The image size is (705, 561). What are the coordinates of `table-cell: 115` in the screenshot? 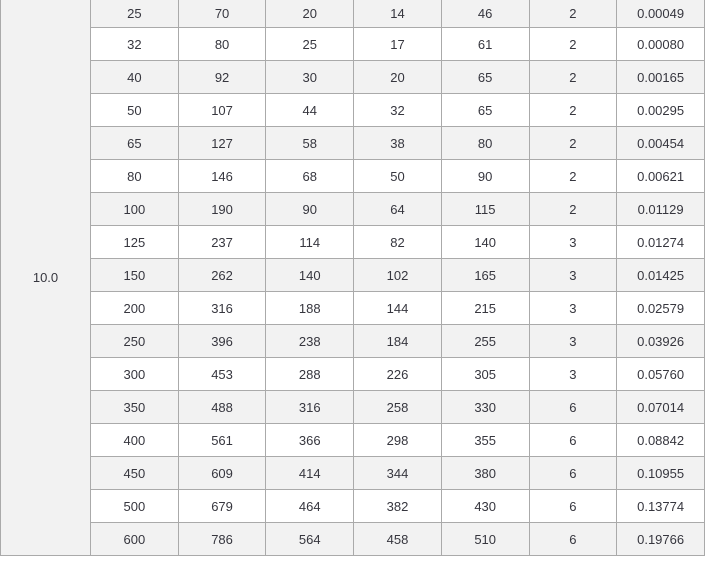 It's located at (485, 209).